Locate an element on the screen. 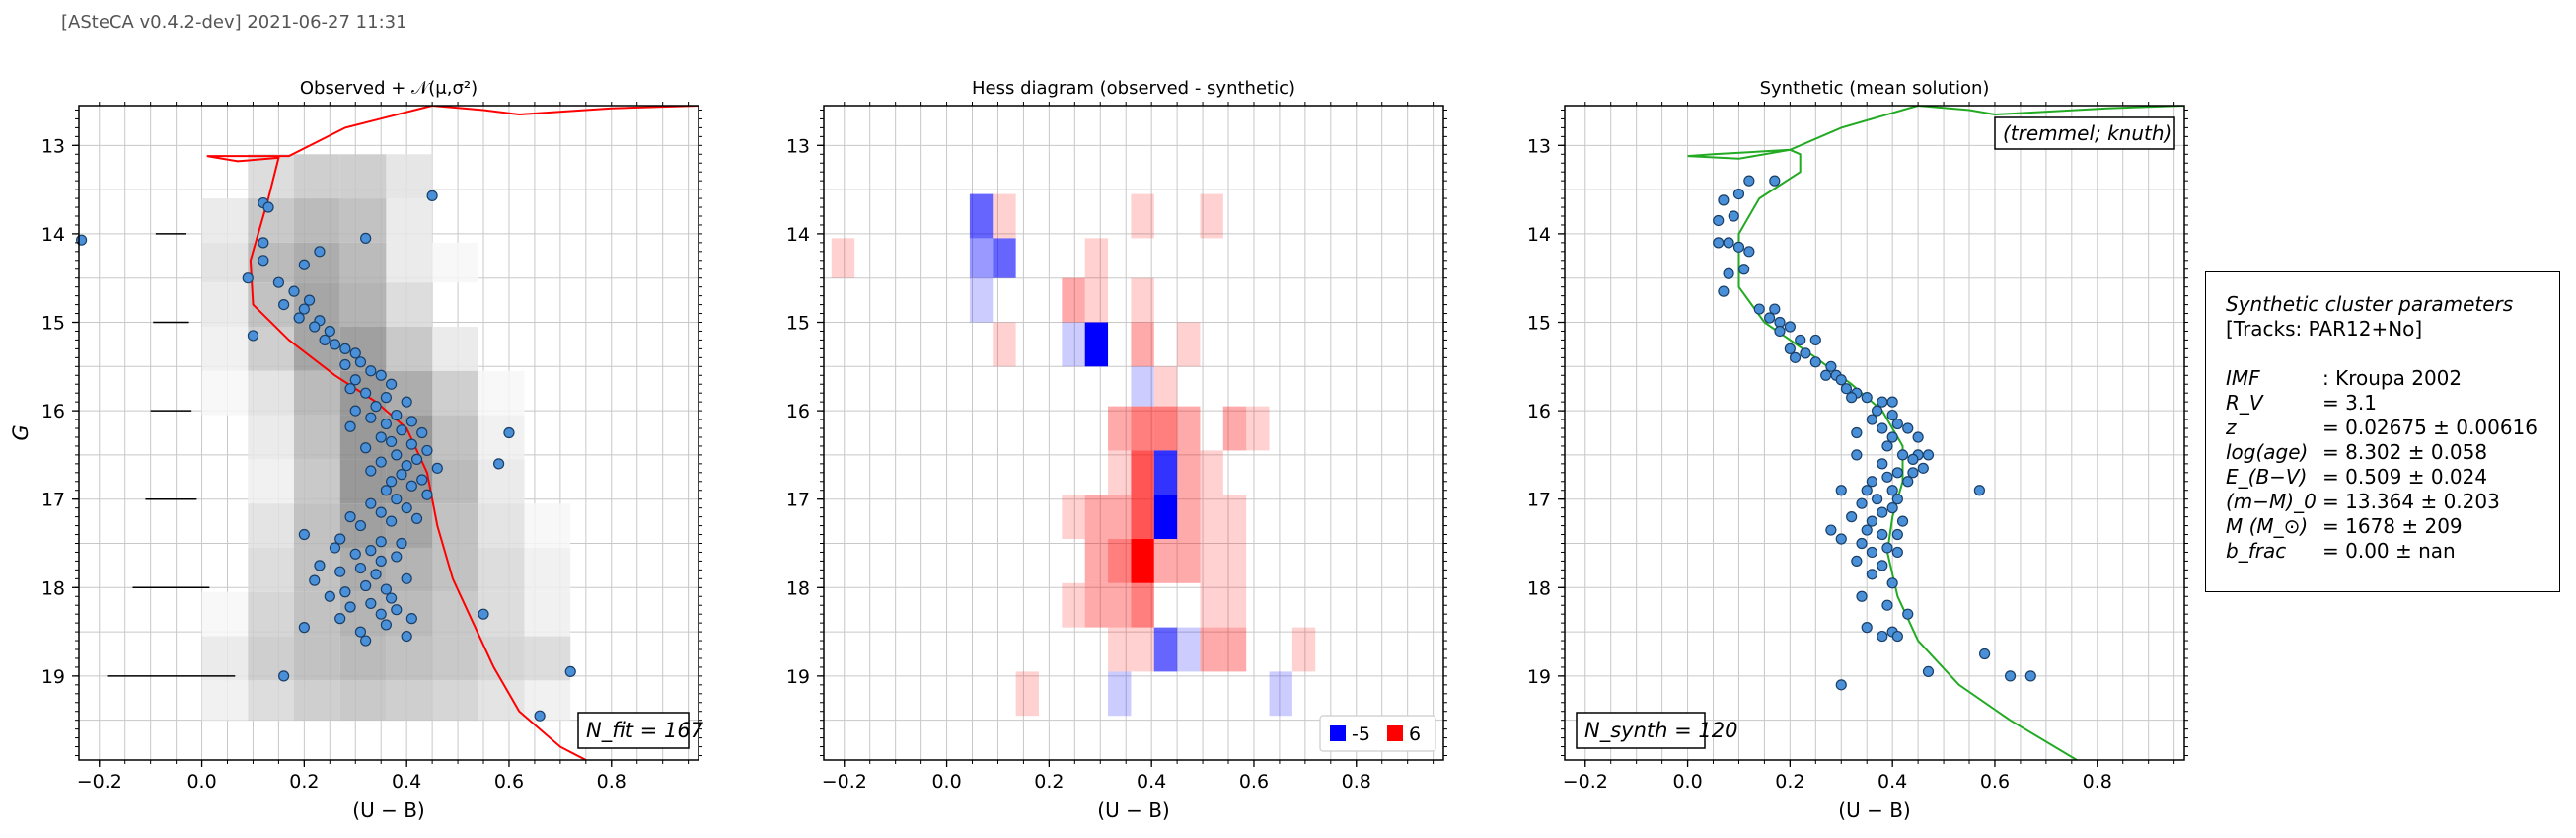 The height and width of the screenshot is (838, 2576). y-tick-label: 18 is located at coordinates (798, 588).